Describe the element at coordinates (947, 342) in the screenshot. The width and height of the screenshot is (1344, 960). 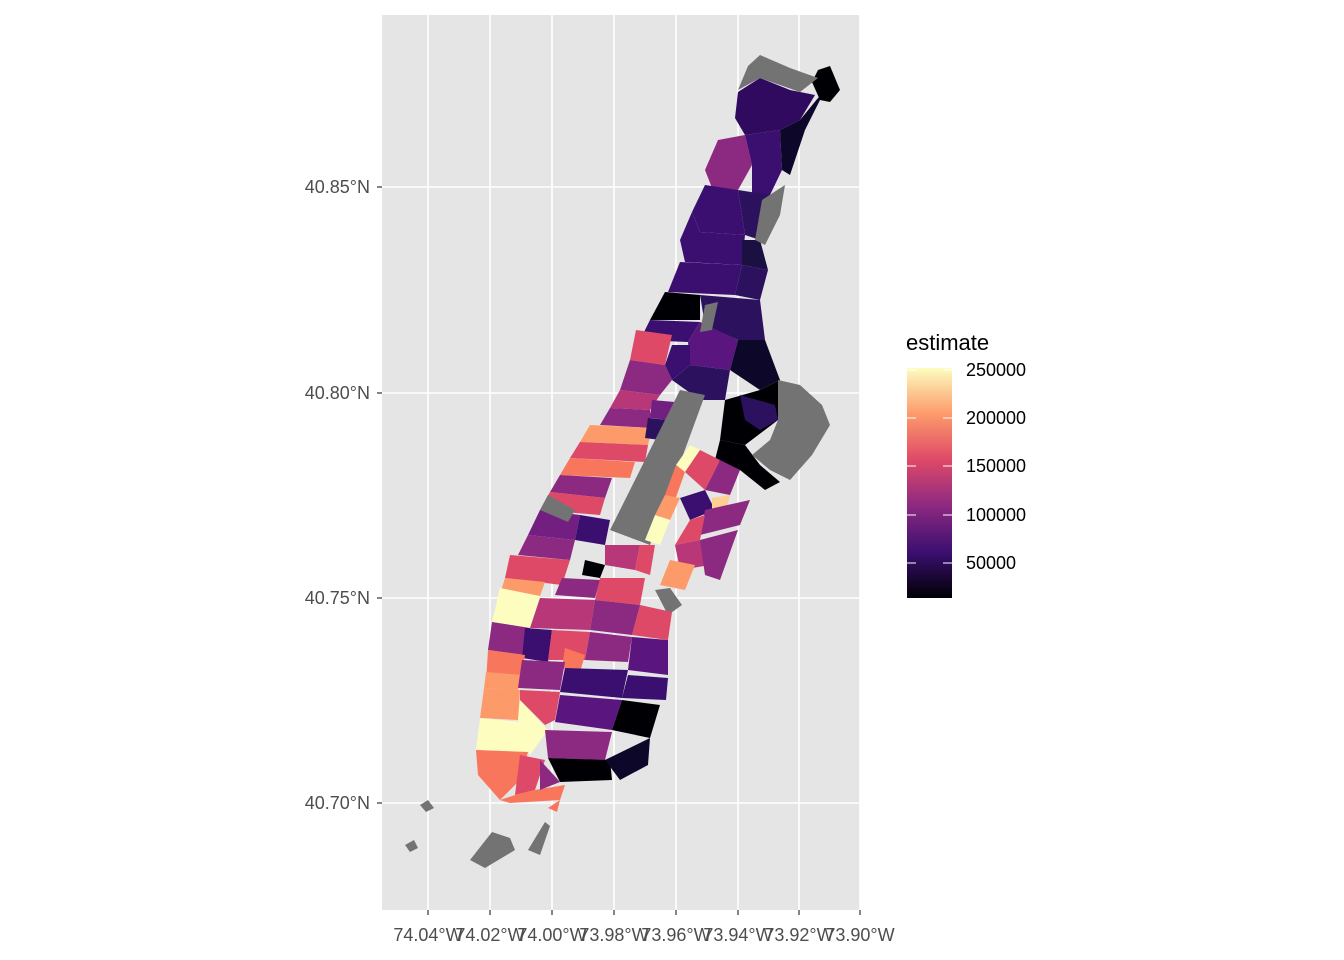
I see `legend-title: estimate` at that location.